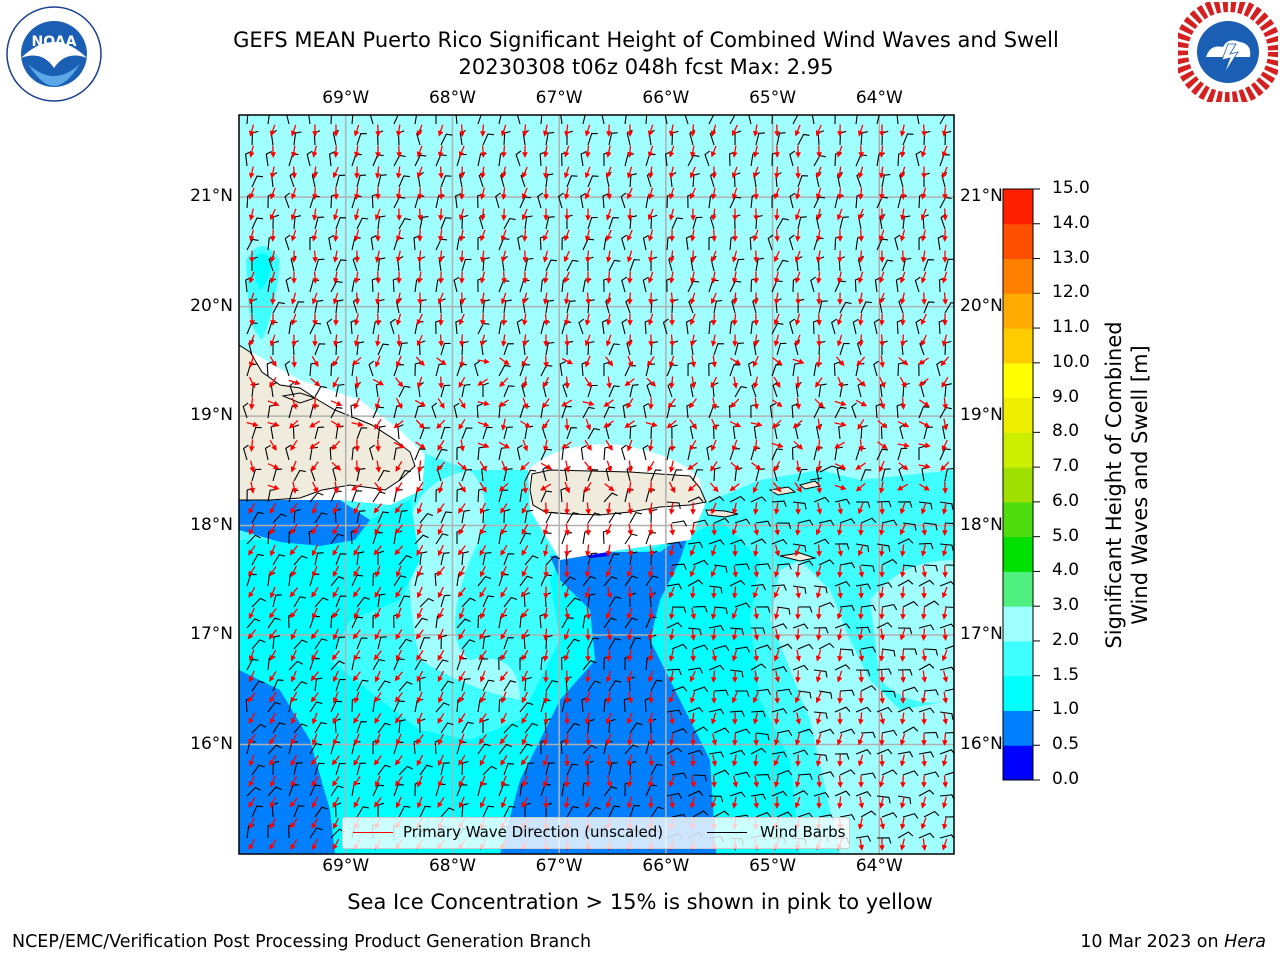 This screenshot has width=1280, height=960. What do you see at coordinates (1066, 396) in the screenshot?
I see `colorbar-tick-label: 9.0` at bounding box center [1066, 396].